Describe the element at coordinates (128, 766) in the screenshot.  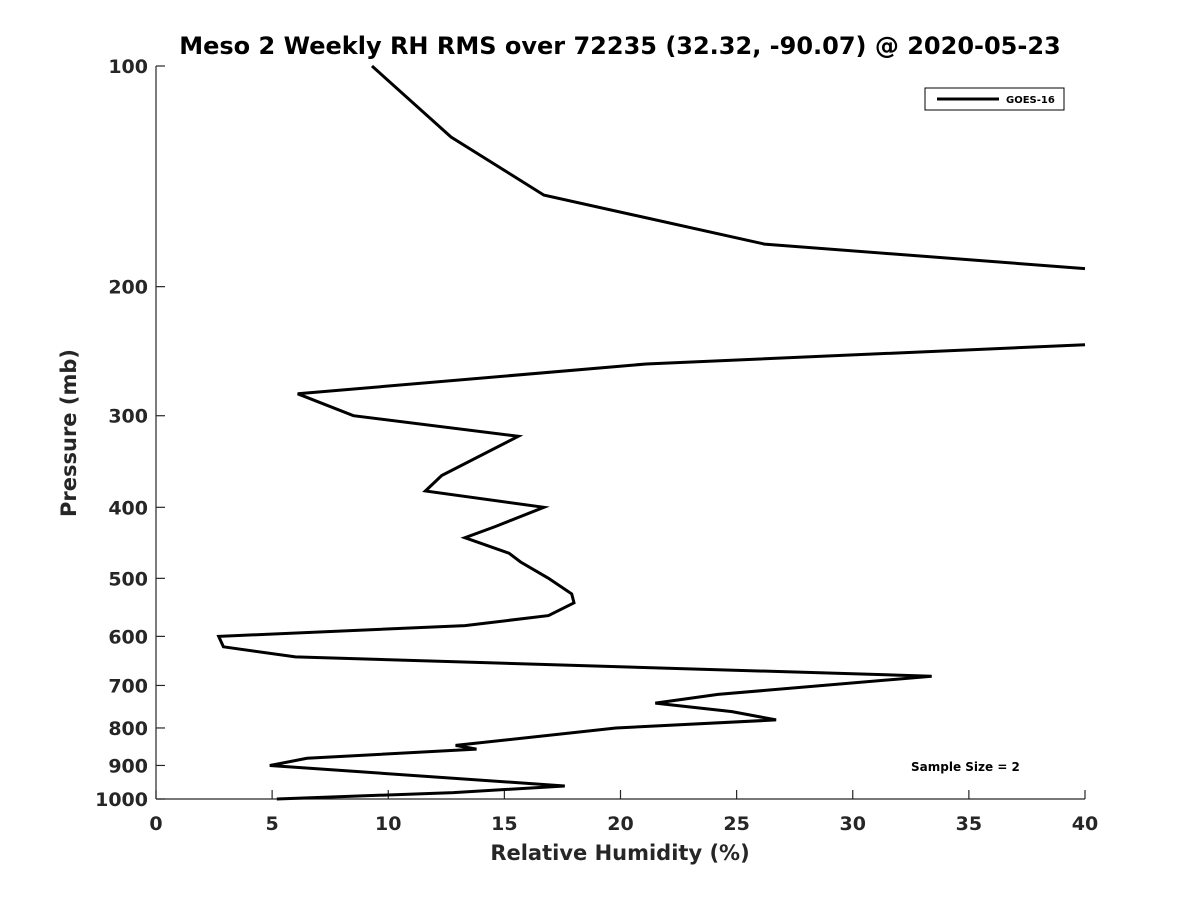
I see `y-tick-label: 900` at that location.